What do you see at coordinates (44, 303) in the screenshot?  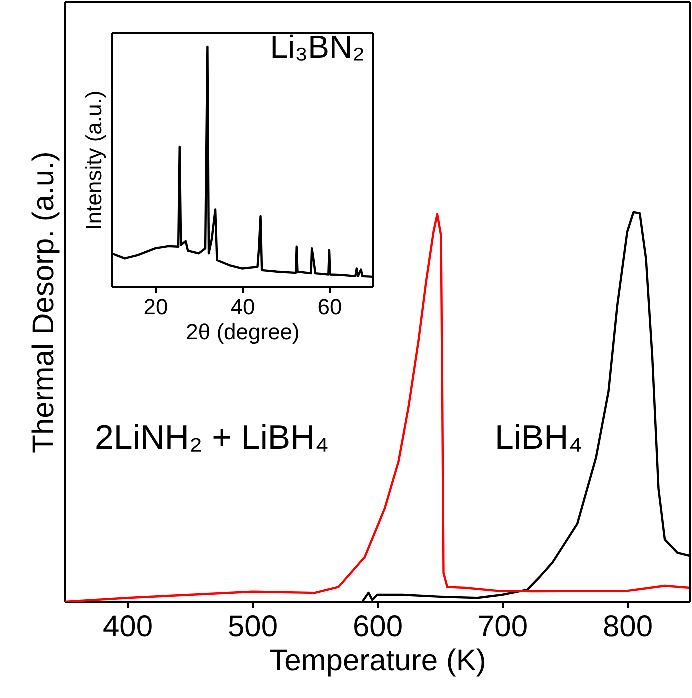 I see `y-axis-title: Thermal Desorp. (a.u.)` at bounding box center [44, 303].